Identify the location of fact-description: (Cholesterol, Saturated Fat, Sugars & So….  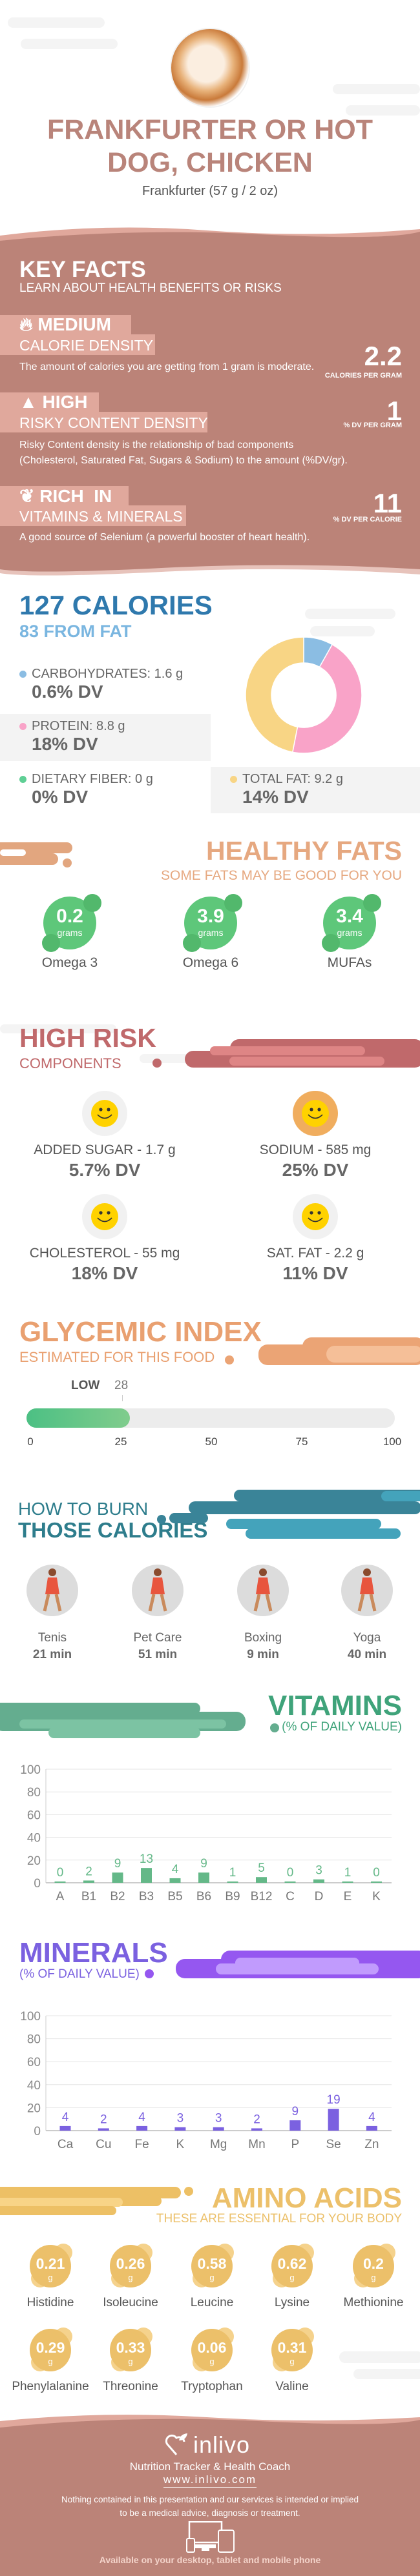
(183, 460).